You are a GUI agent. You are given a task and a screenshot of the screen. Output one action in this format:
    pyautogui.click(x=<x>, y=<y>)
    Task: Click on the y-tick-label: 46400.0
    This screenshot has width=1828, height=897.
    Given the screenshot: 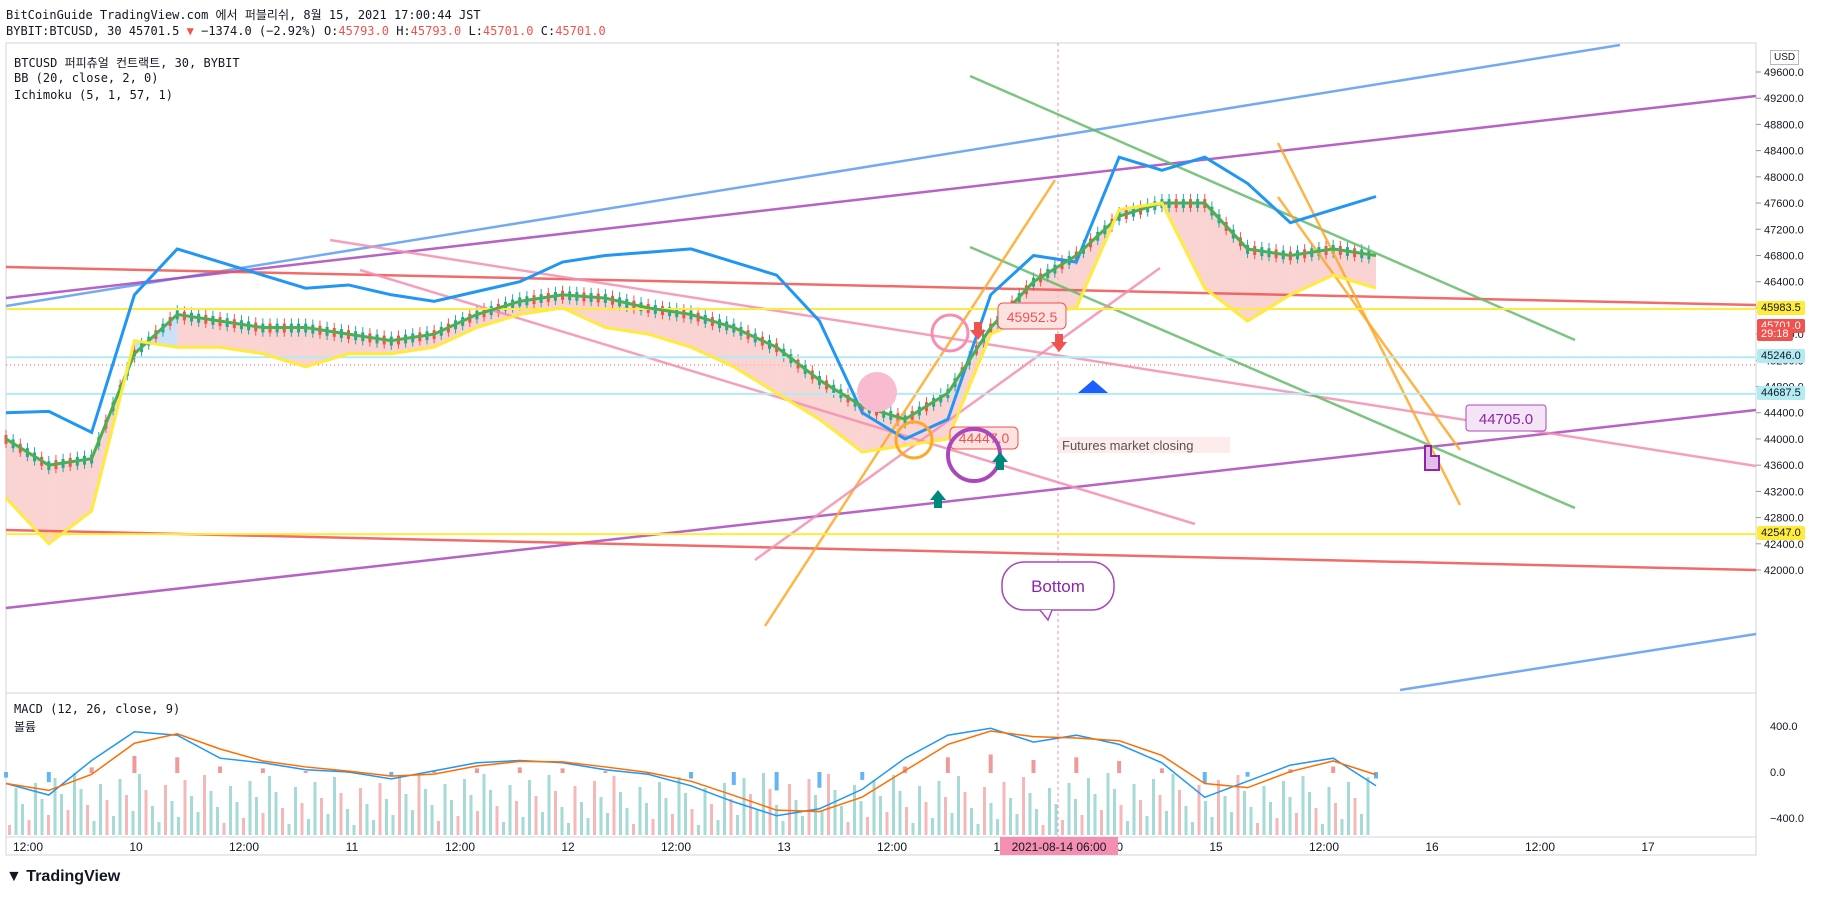 What is the action you would take?
    pyautogui.click(x=1784, y=283)
    